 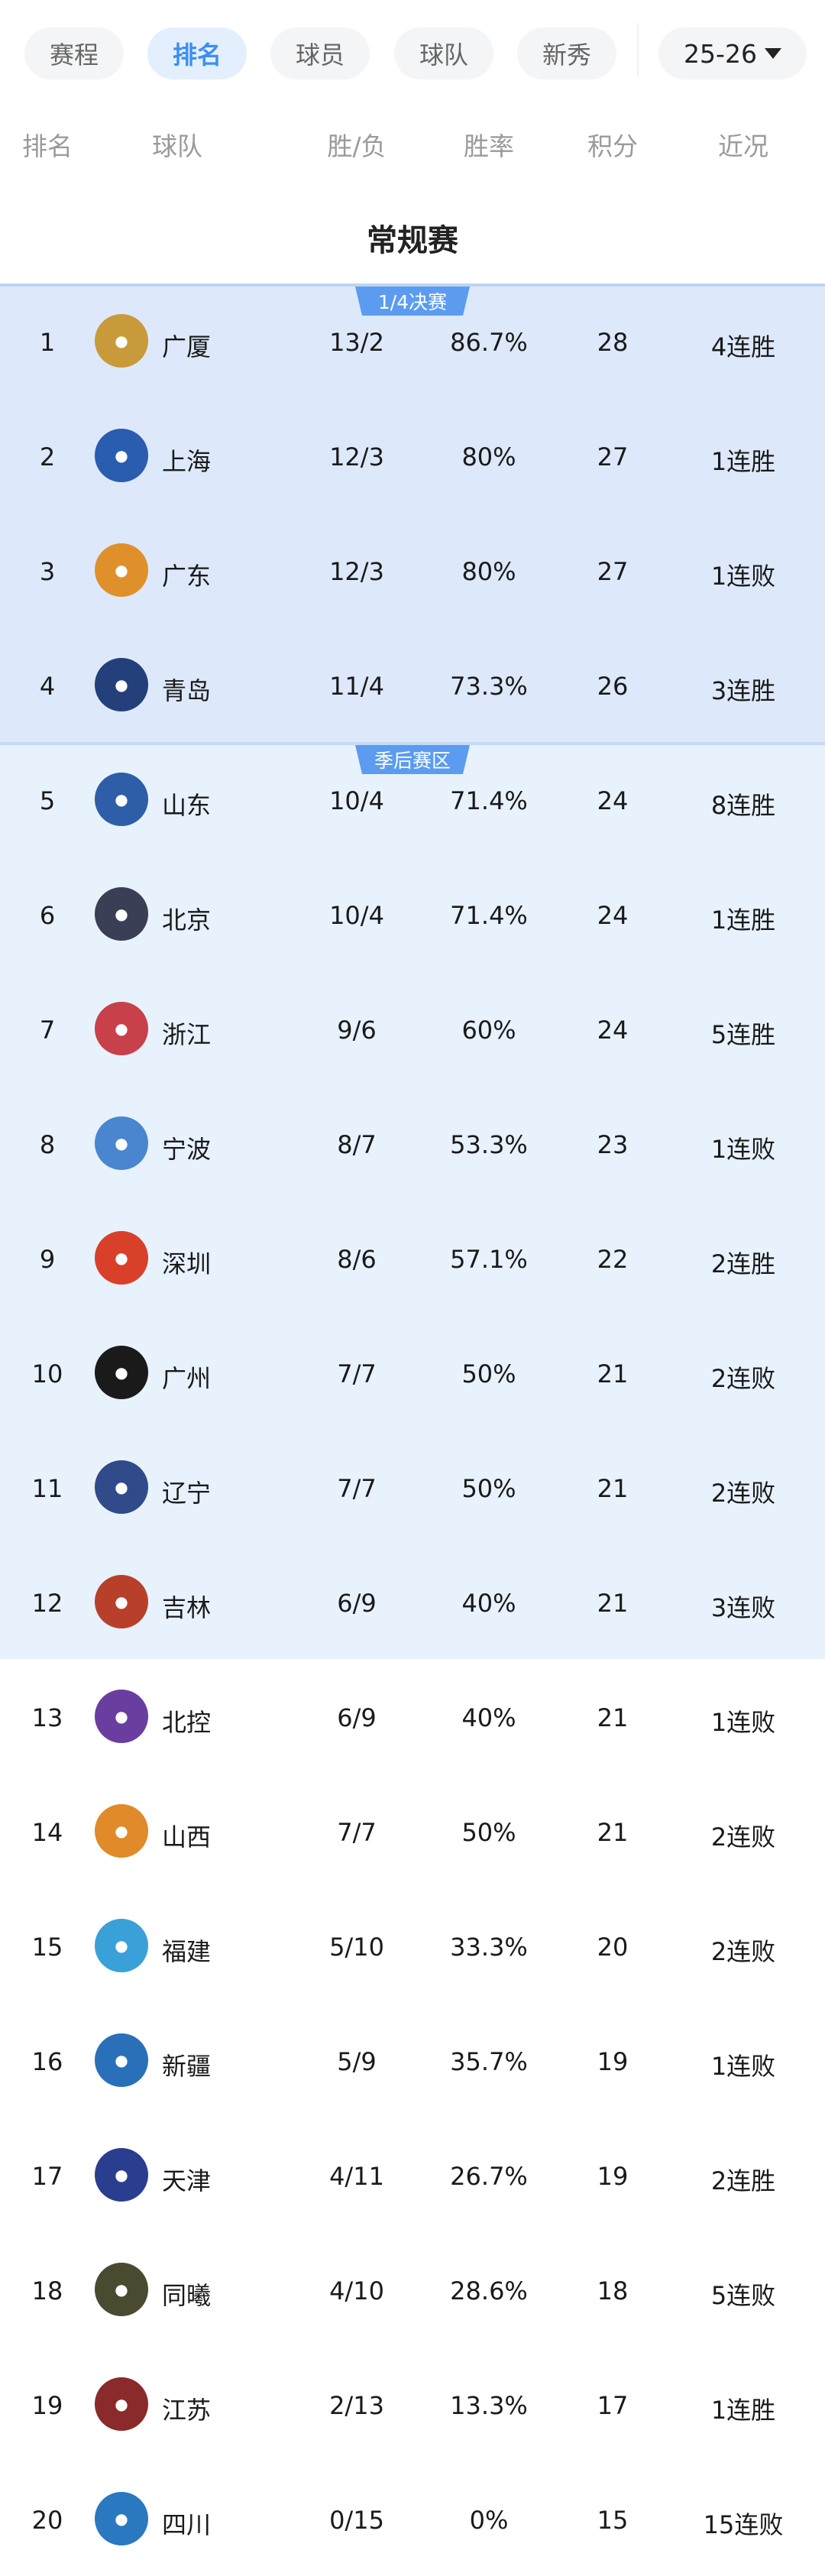 What do you see at coordinates (412, 914) in the screenshot?
I see `table-row: 6 10/4 71.4% 24 1连胜 ● 北京` at bounding box center [412, 914].